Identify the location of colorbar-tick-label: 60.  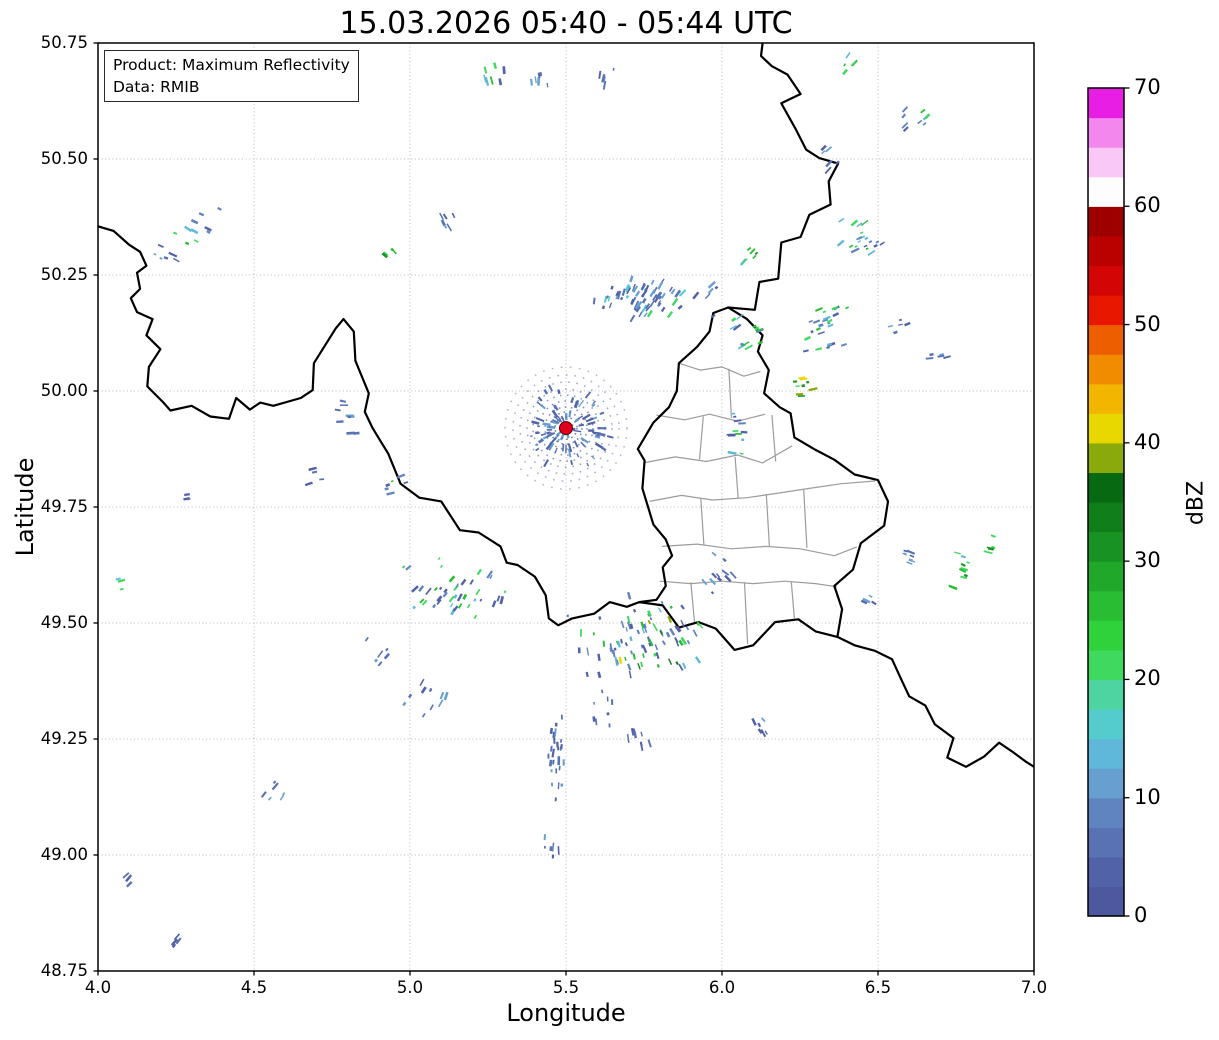
(1147, 205).